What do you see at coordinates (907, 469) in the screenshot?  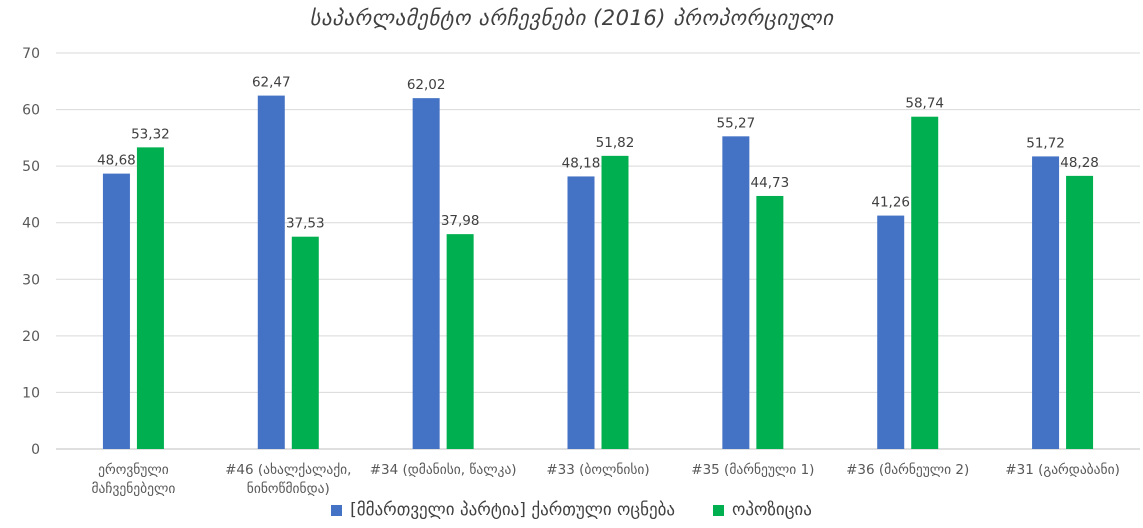 I see `category-label: #36 (მარნეული 2)` at bounding box center [907, 469].